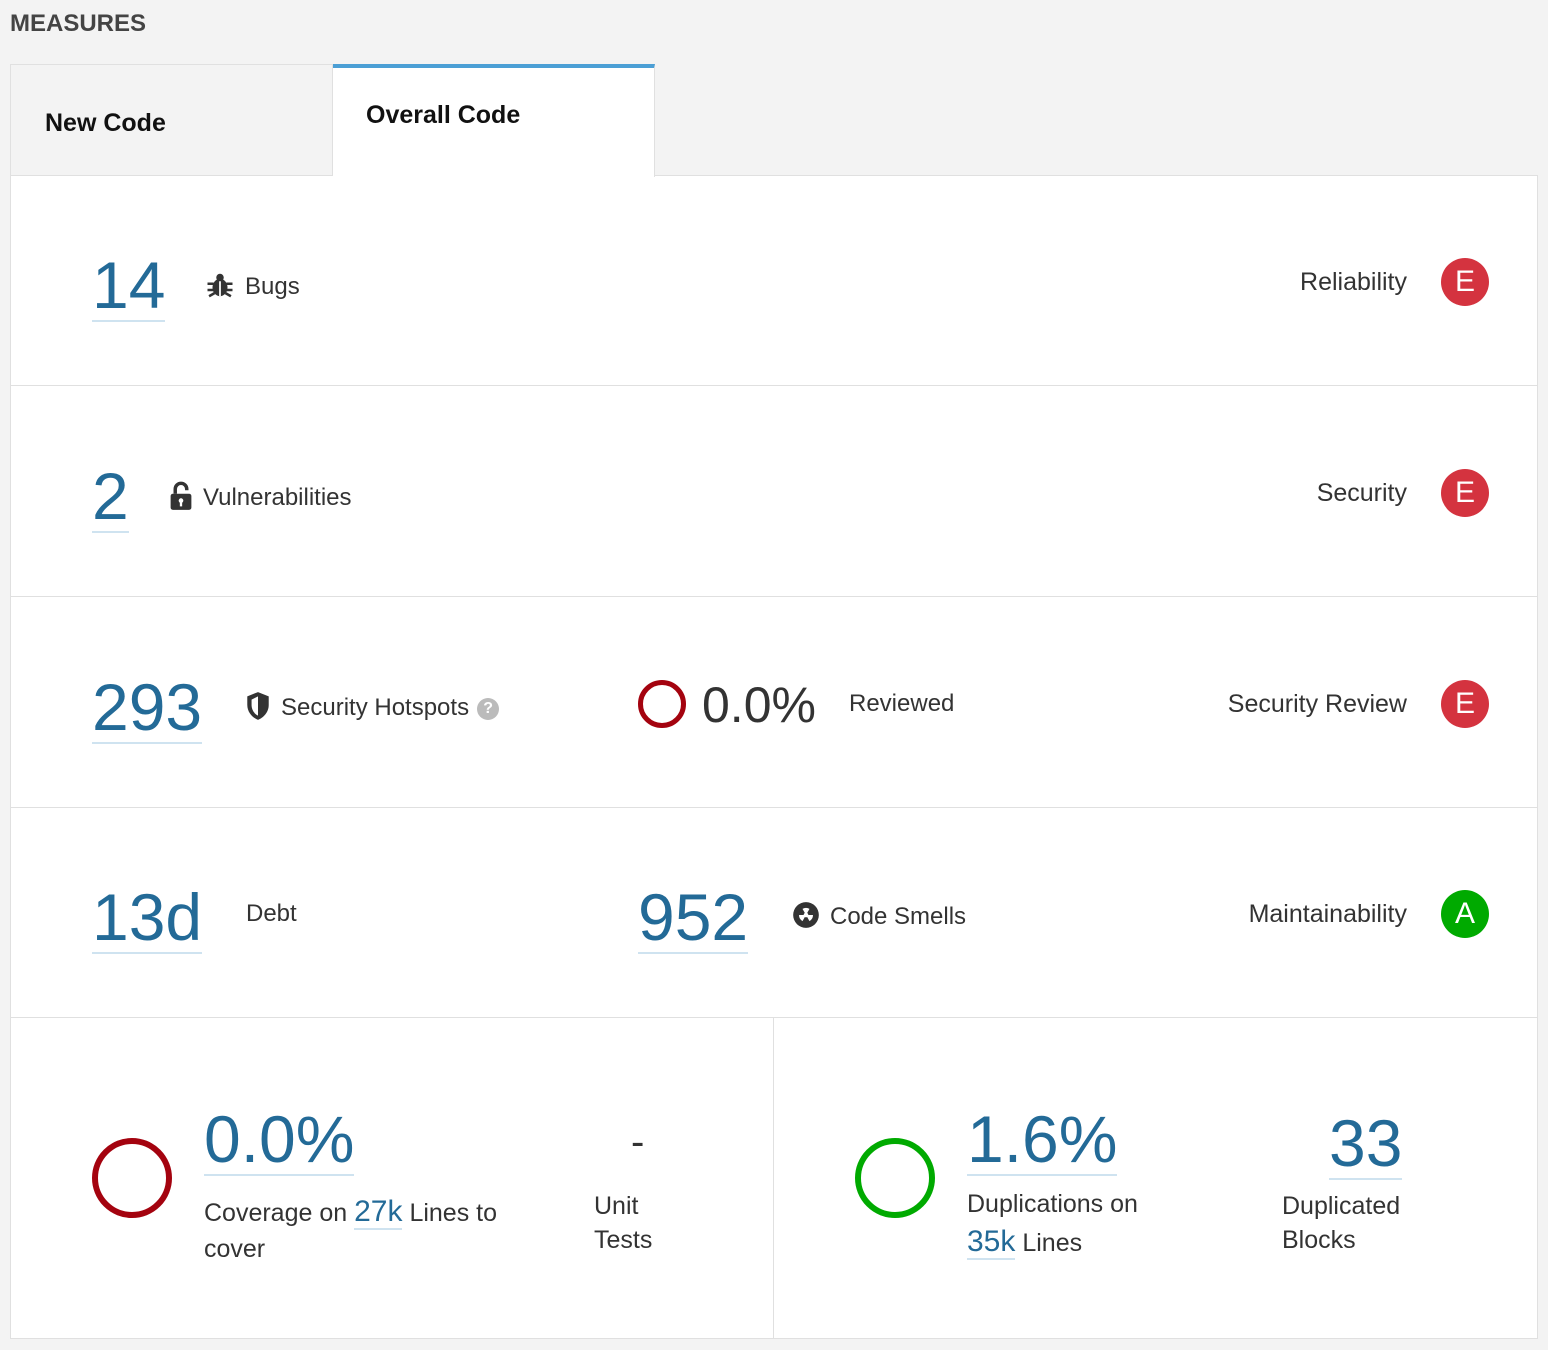 This screenshot has height=1350, width=1548. Describe the element at coordinates (1327, 914) in the screenshot. I see `maintainability-label: Maintainability` at that location.